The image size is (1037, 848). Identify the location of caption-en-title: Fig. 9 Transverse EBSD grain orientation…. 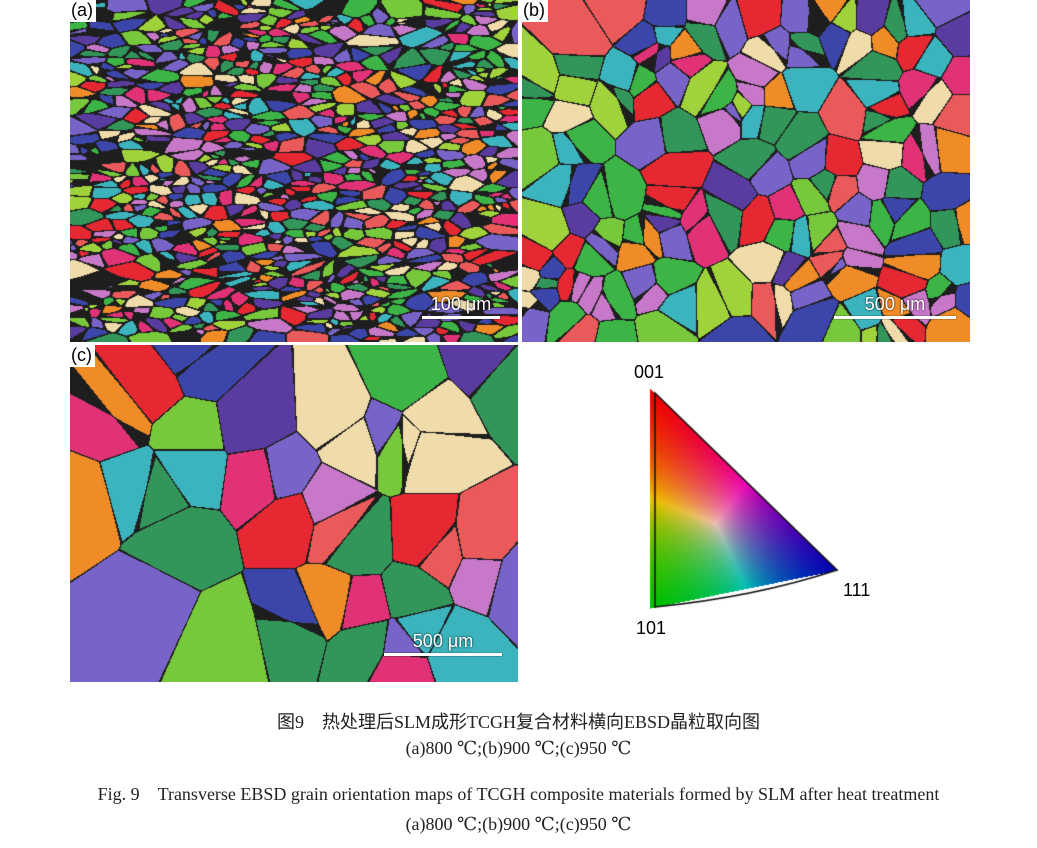
(518, 794).